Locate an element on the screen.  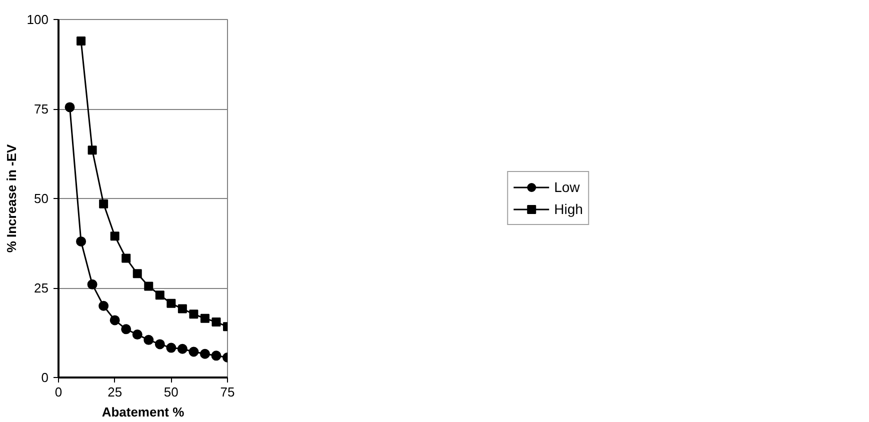
x-tick-label: 75 is located at coordinates (227, 392).